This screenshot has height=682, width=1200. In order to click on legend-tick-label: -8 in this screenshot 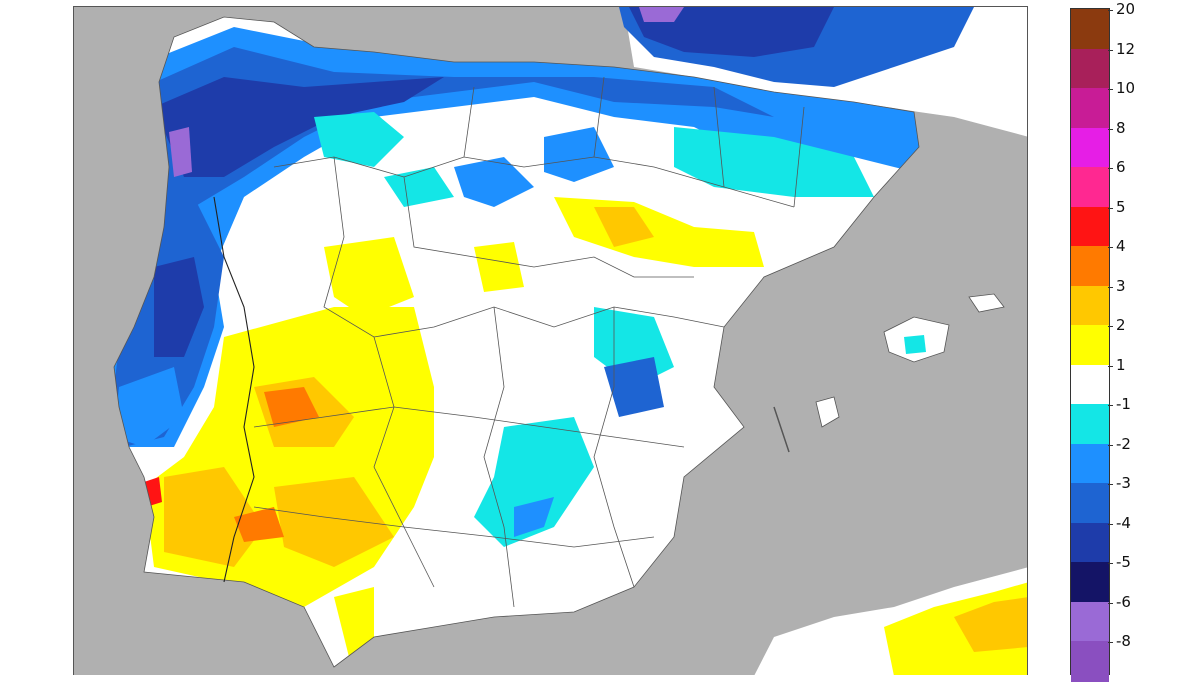, I will do `click(1123, 641)`.